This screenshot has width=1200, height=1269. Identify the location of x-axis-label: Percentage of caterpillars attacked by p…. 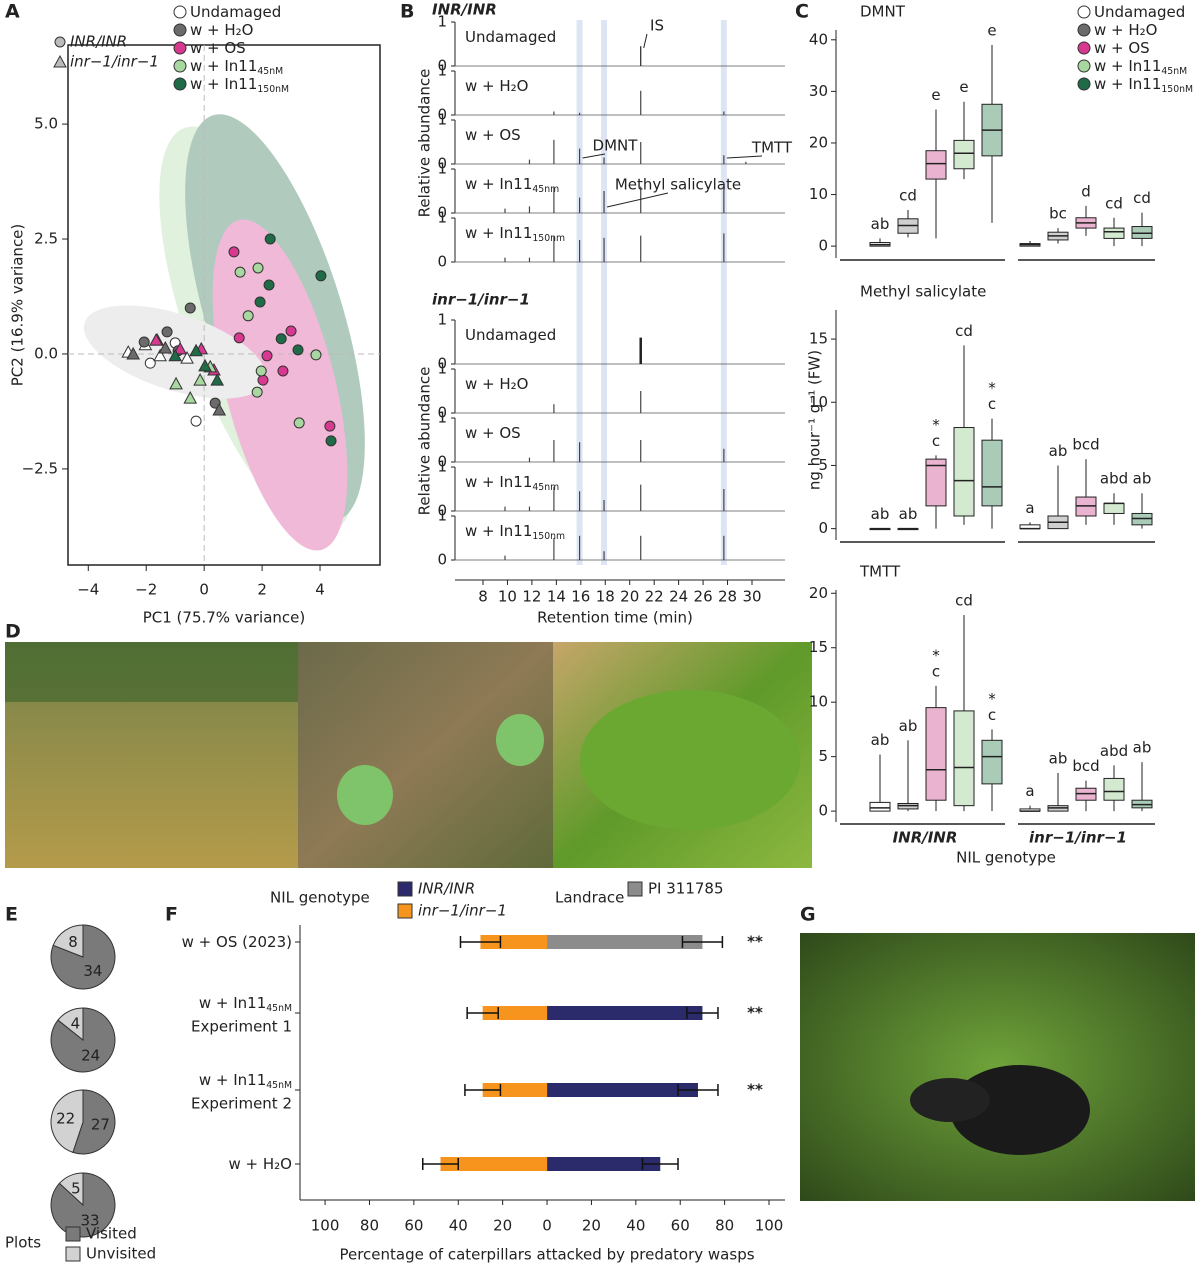
(546, 1255).